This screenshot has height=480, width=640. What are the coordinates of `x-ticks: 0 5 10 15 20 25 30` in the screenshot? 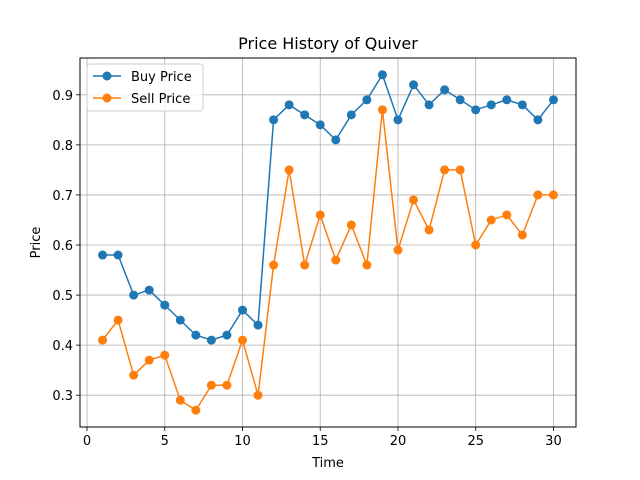 It's located at (322, 438).